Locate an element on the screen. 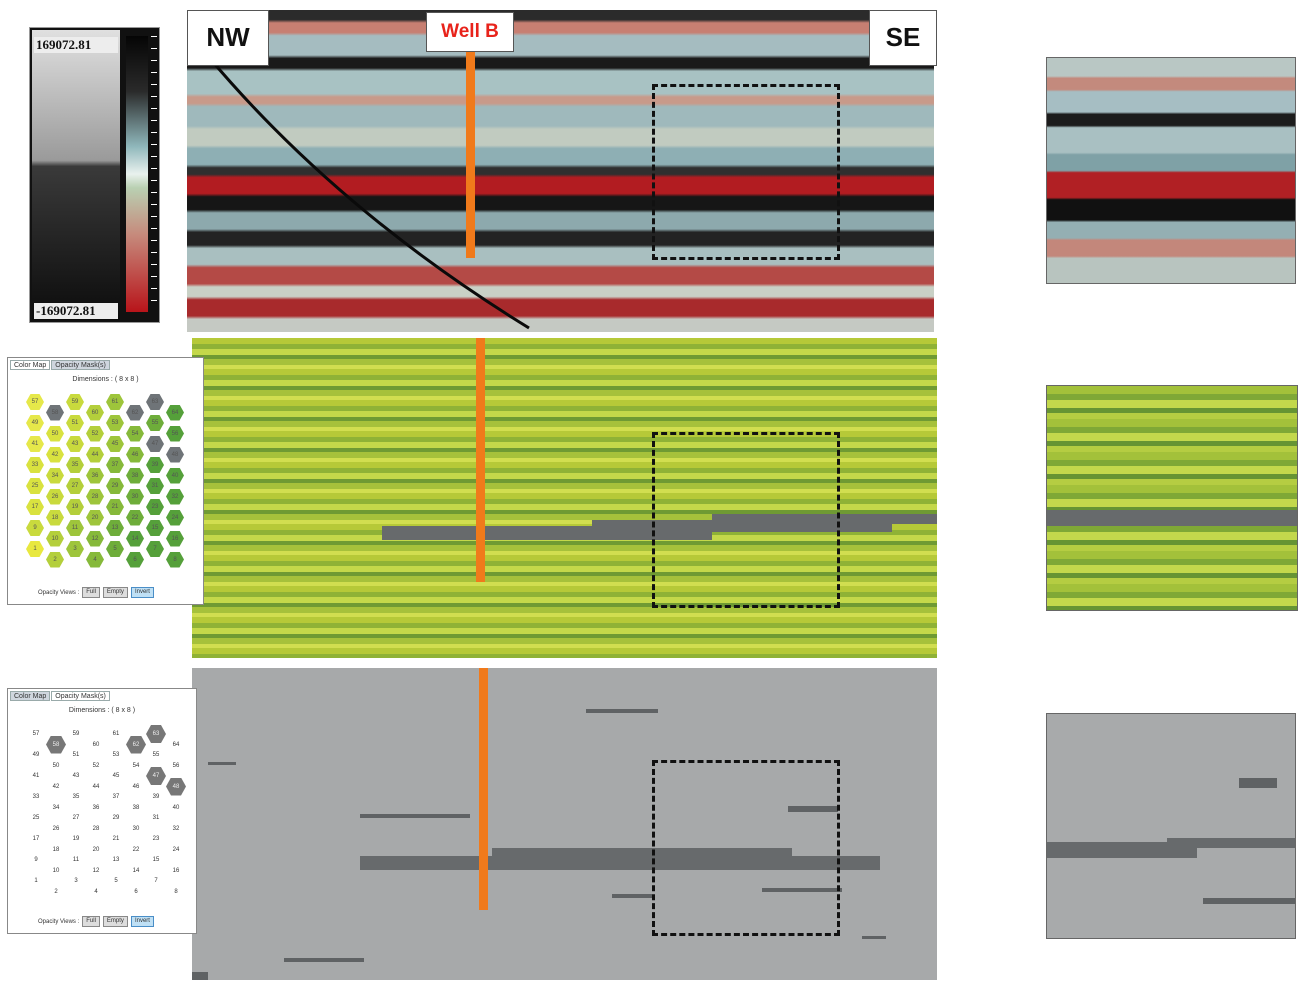 The image size is (1298, 983). hex-cell: 22 is located at coordinates (136, 849).